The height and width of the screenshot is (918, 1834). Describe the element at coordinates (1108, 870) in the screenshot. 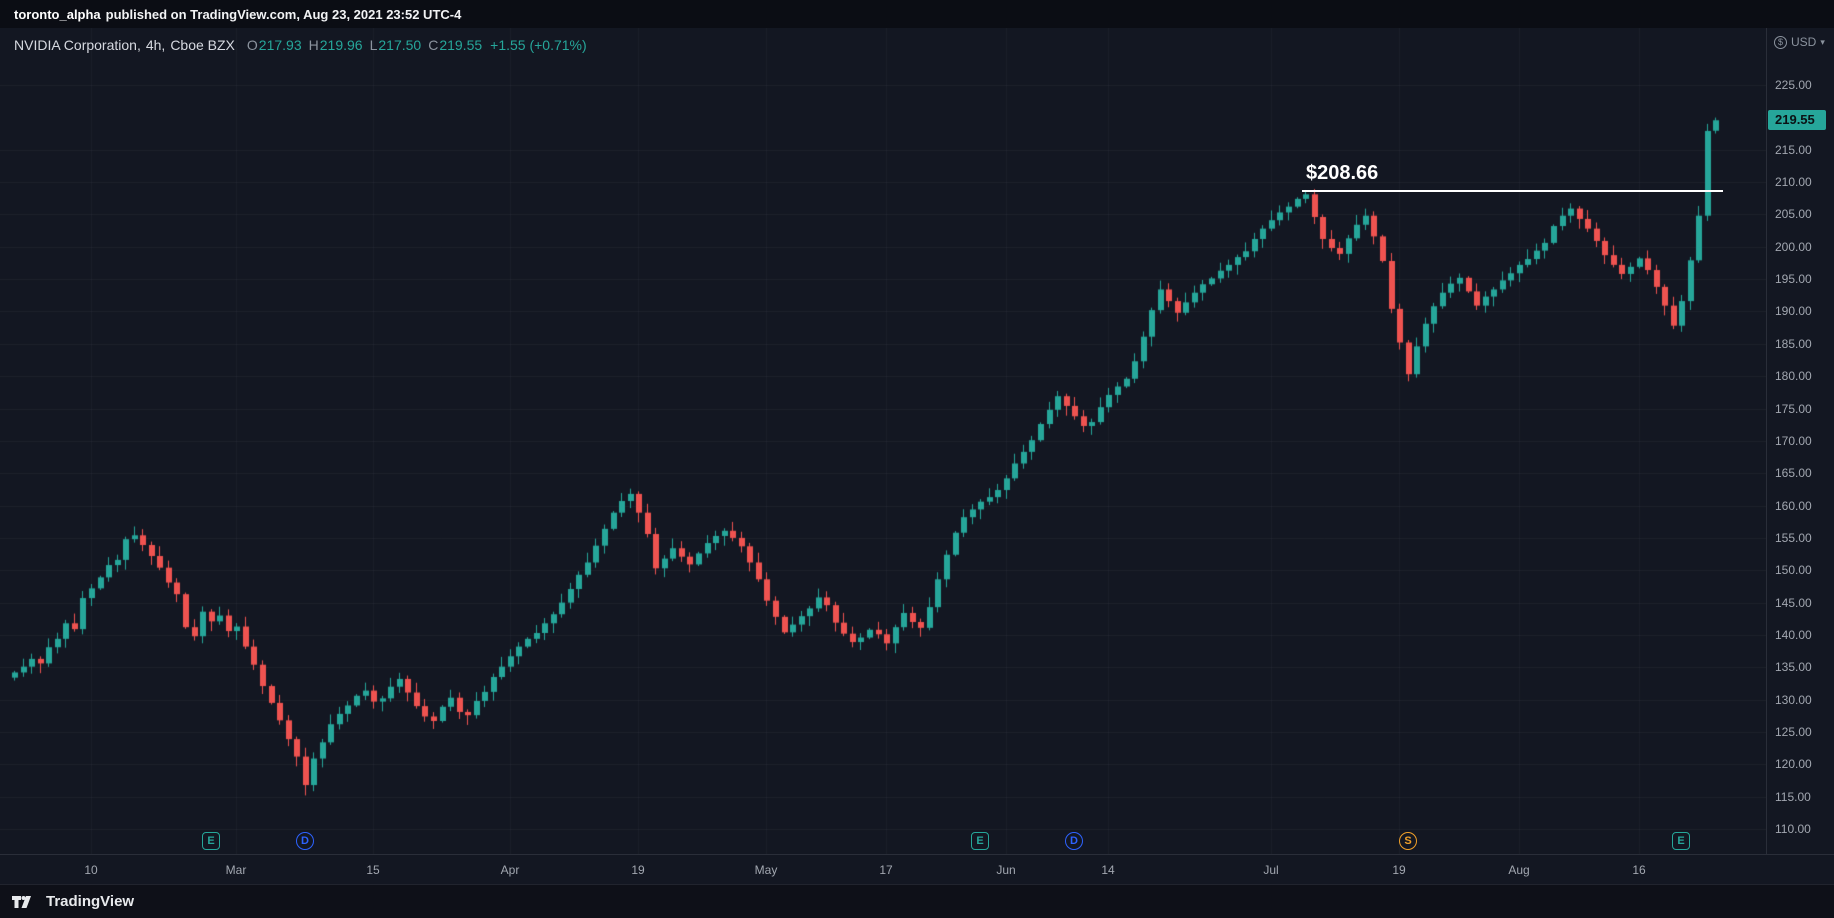

I see `time-tick: 14` at that location.